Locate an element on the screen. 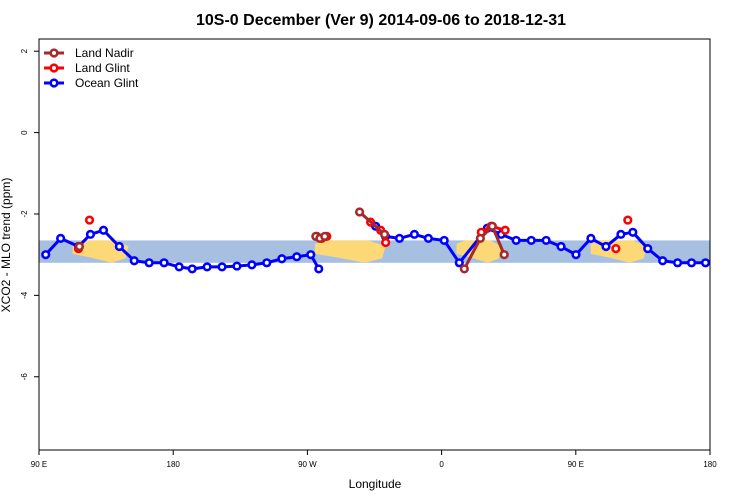 The height and width of the screenshot is (500, 750). x-tick-label-5: 90 E is located at coordinates (576, 464).